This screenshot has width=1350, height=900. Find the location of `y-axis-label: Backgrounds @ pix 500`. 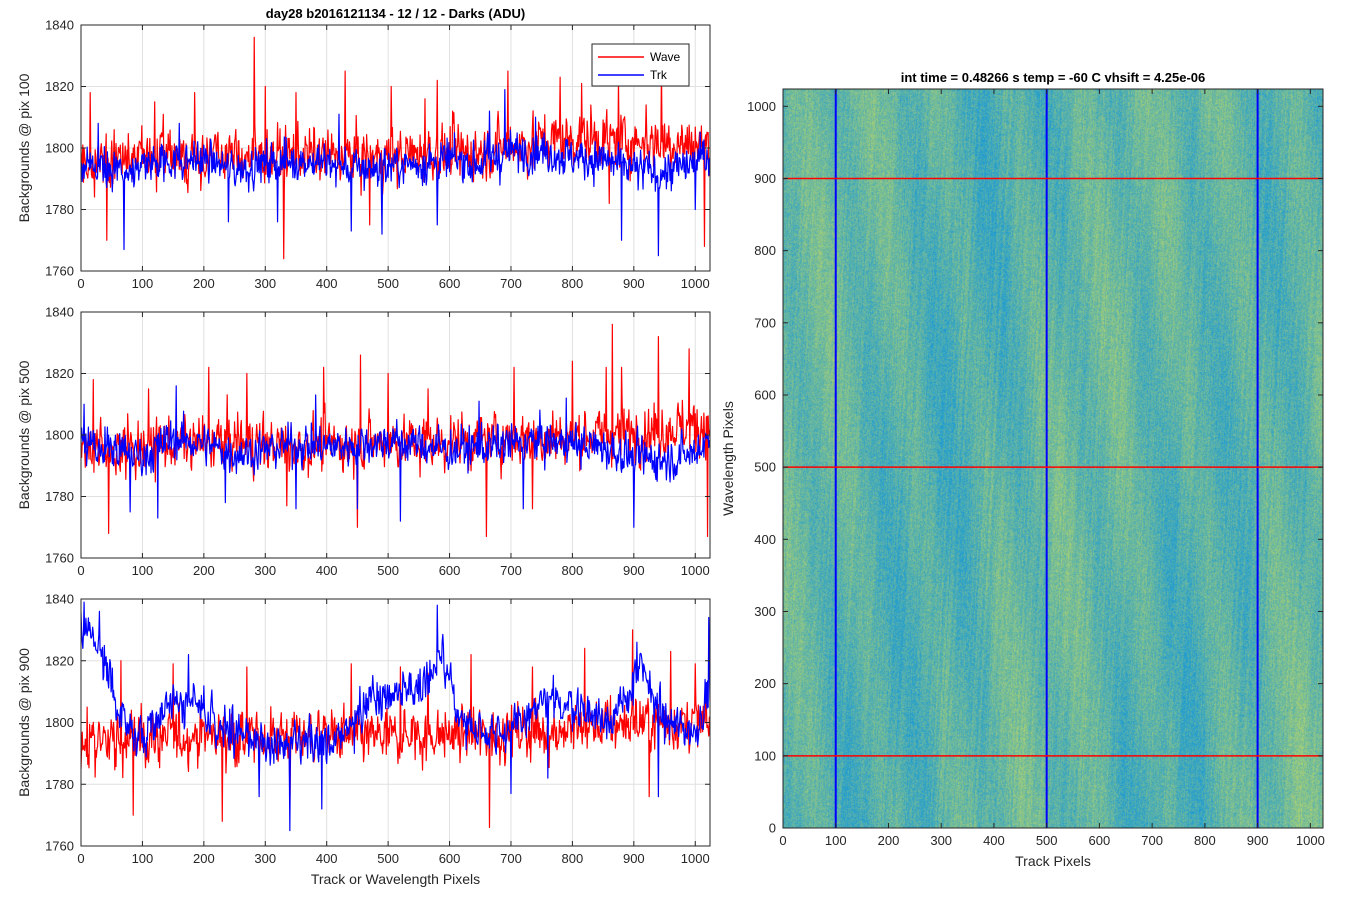

y-axis-label: Backgrounds @ pix 500 is located at coordinates (24, 434).